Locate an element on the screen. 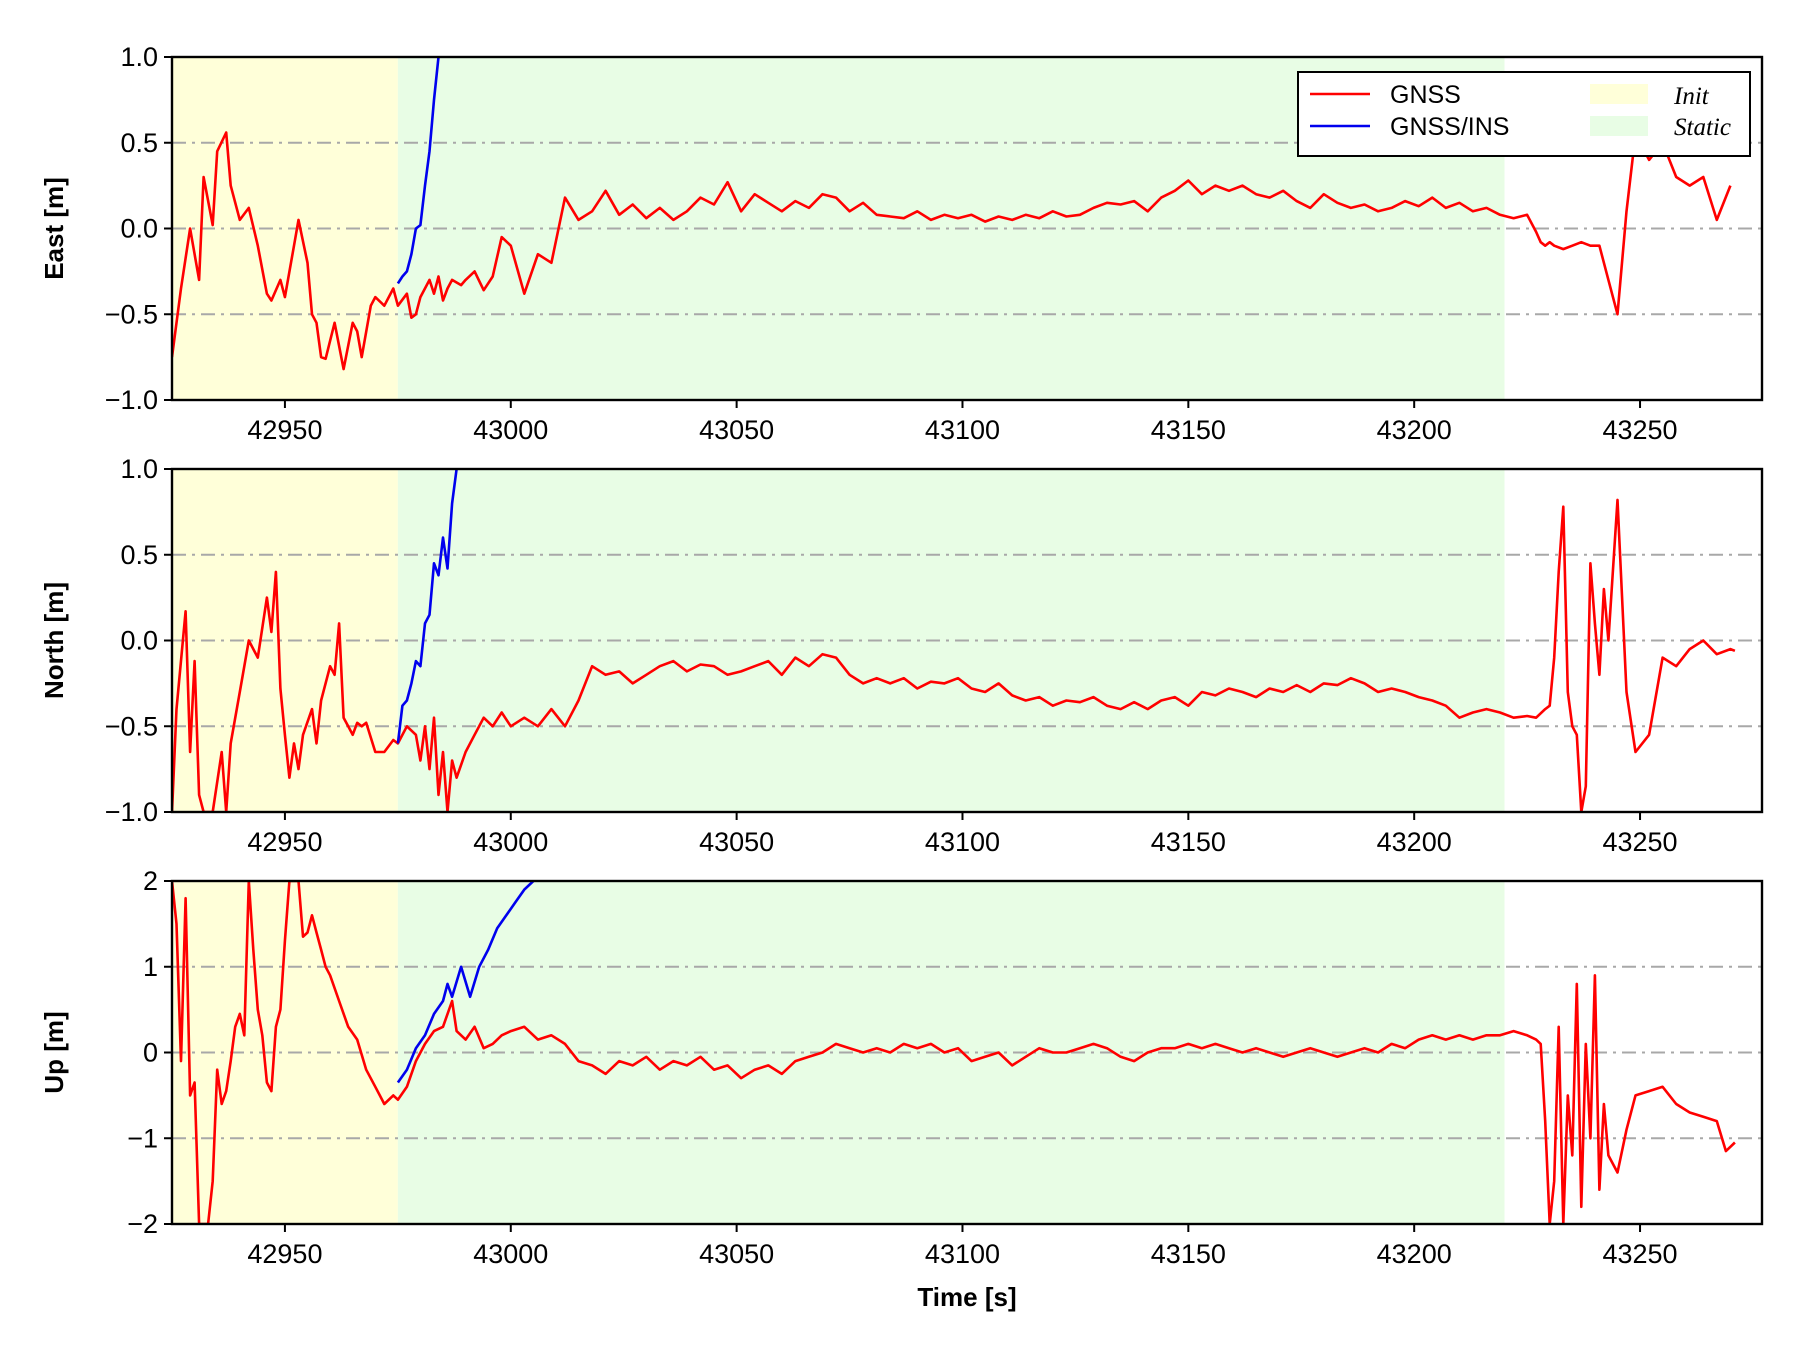 The image size is (1800, 1355). y-axis-label: East [m] is located at coordinates (54, 228).